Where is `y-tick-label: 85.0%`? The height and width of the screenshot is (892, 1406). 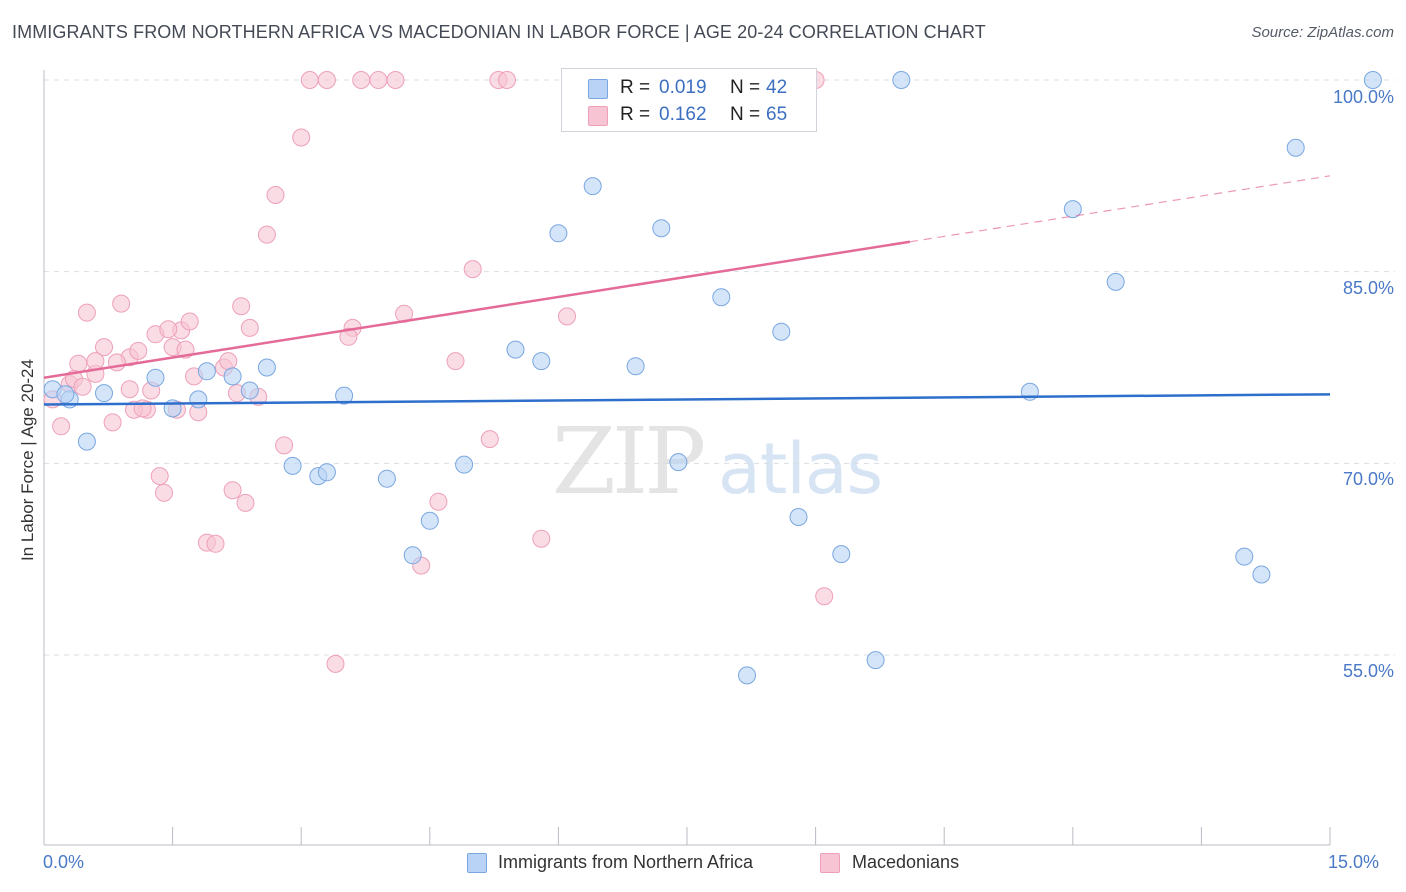 y-tick-label: 85.0% is located at coordinates (1368, 288).